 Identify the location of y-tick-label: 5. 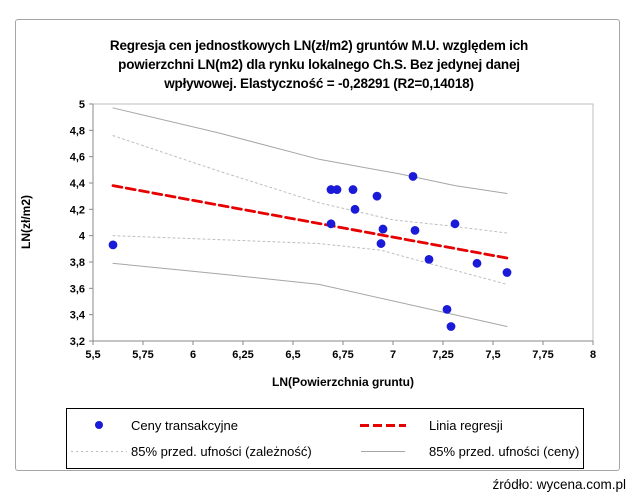
(82, 105).